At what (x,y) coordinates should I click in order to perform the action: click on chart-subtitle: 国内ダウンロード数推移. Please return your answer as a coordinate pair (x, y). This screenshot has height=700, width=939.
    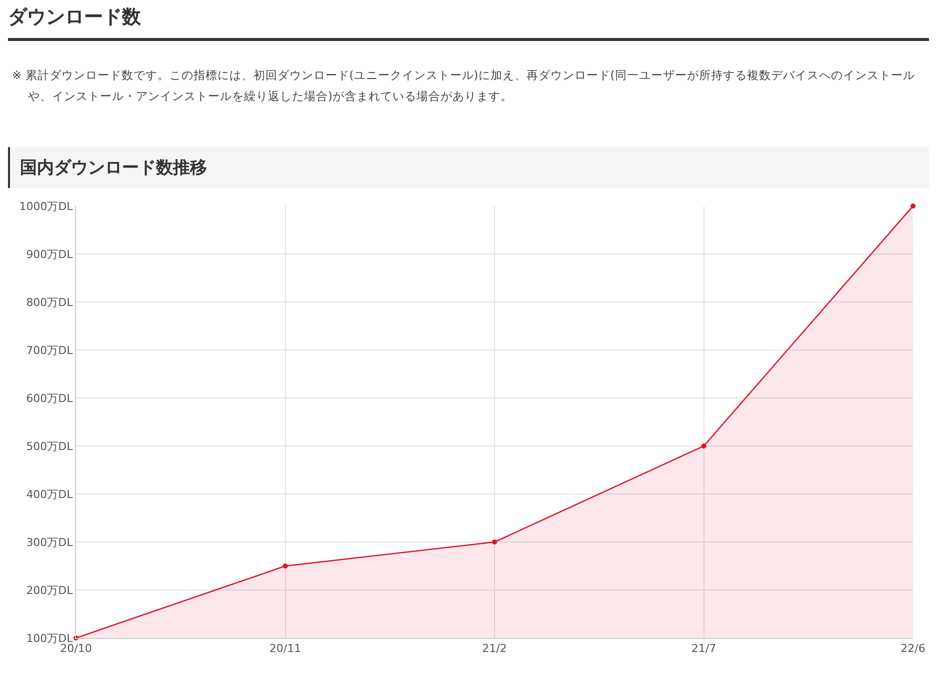
    Looking at the image, I should click on (468, 167).